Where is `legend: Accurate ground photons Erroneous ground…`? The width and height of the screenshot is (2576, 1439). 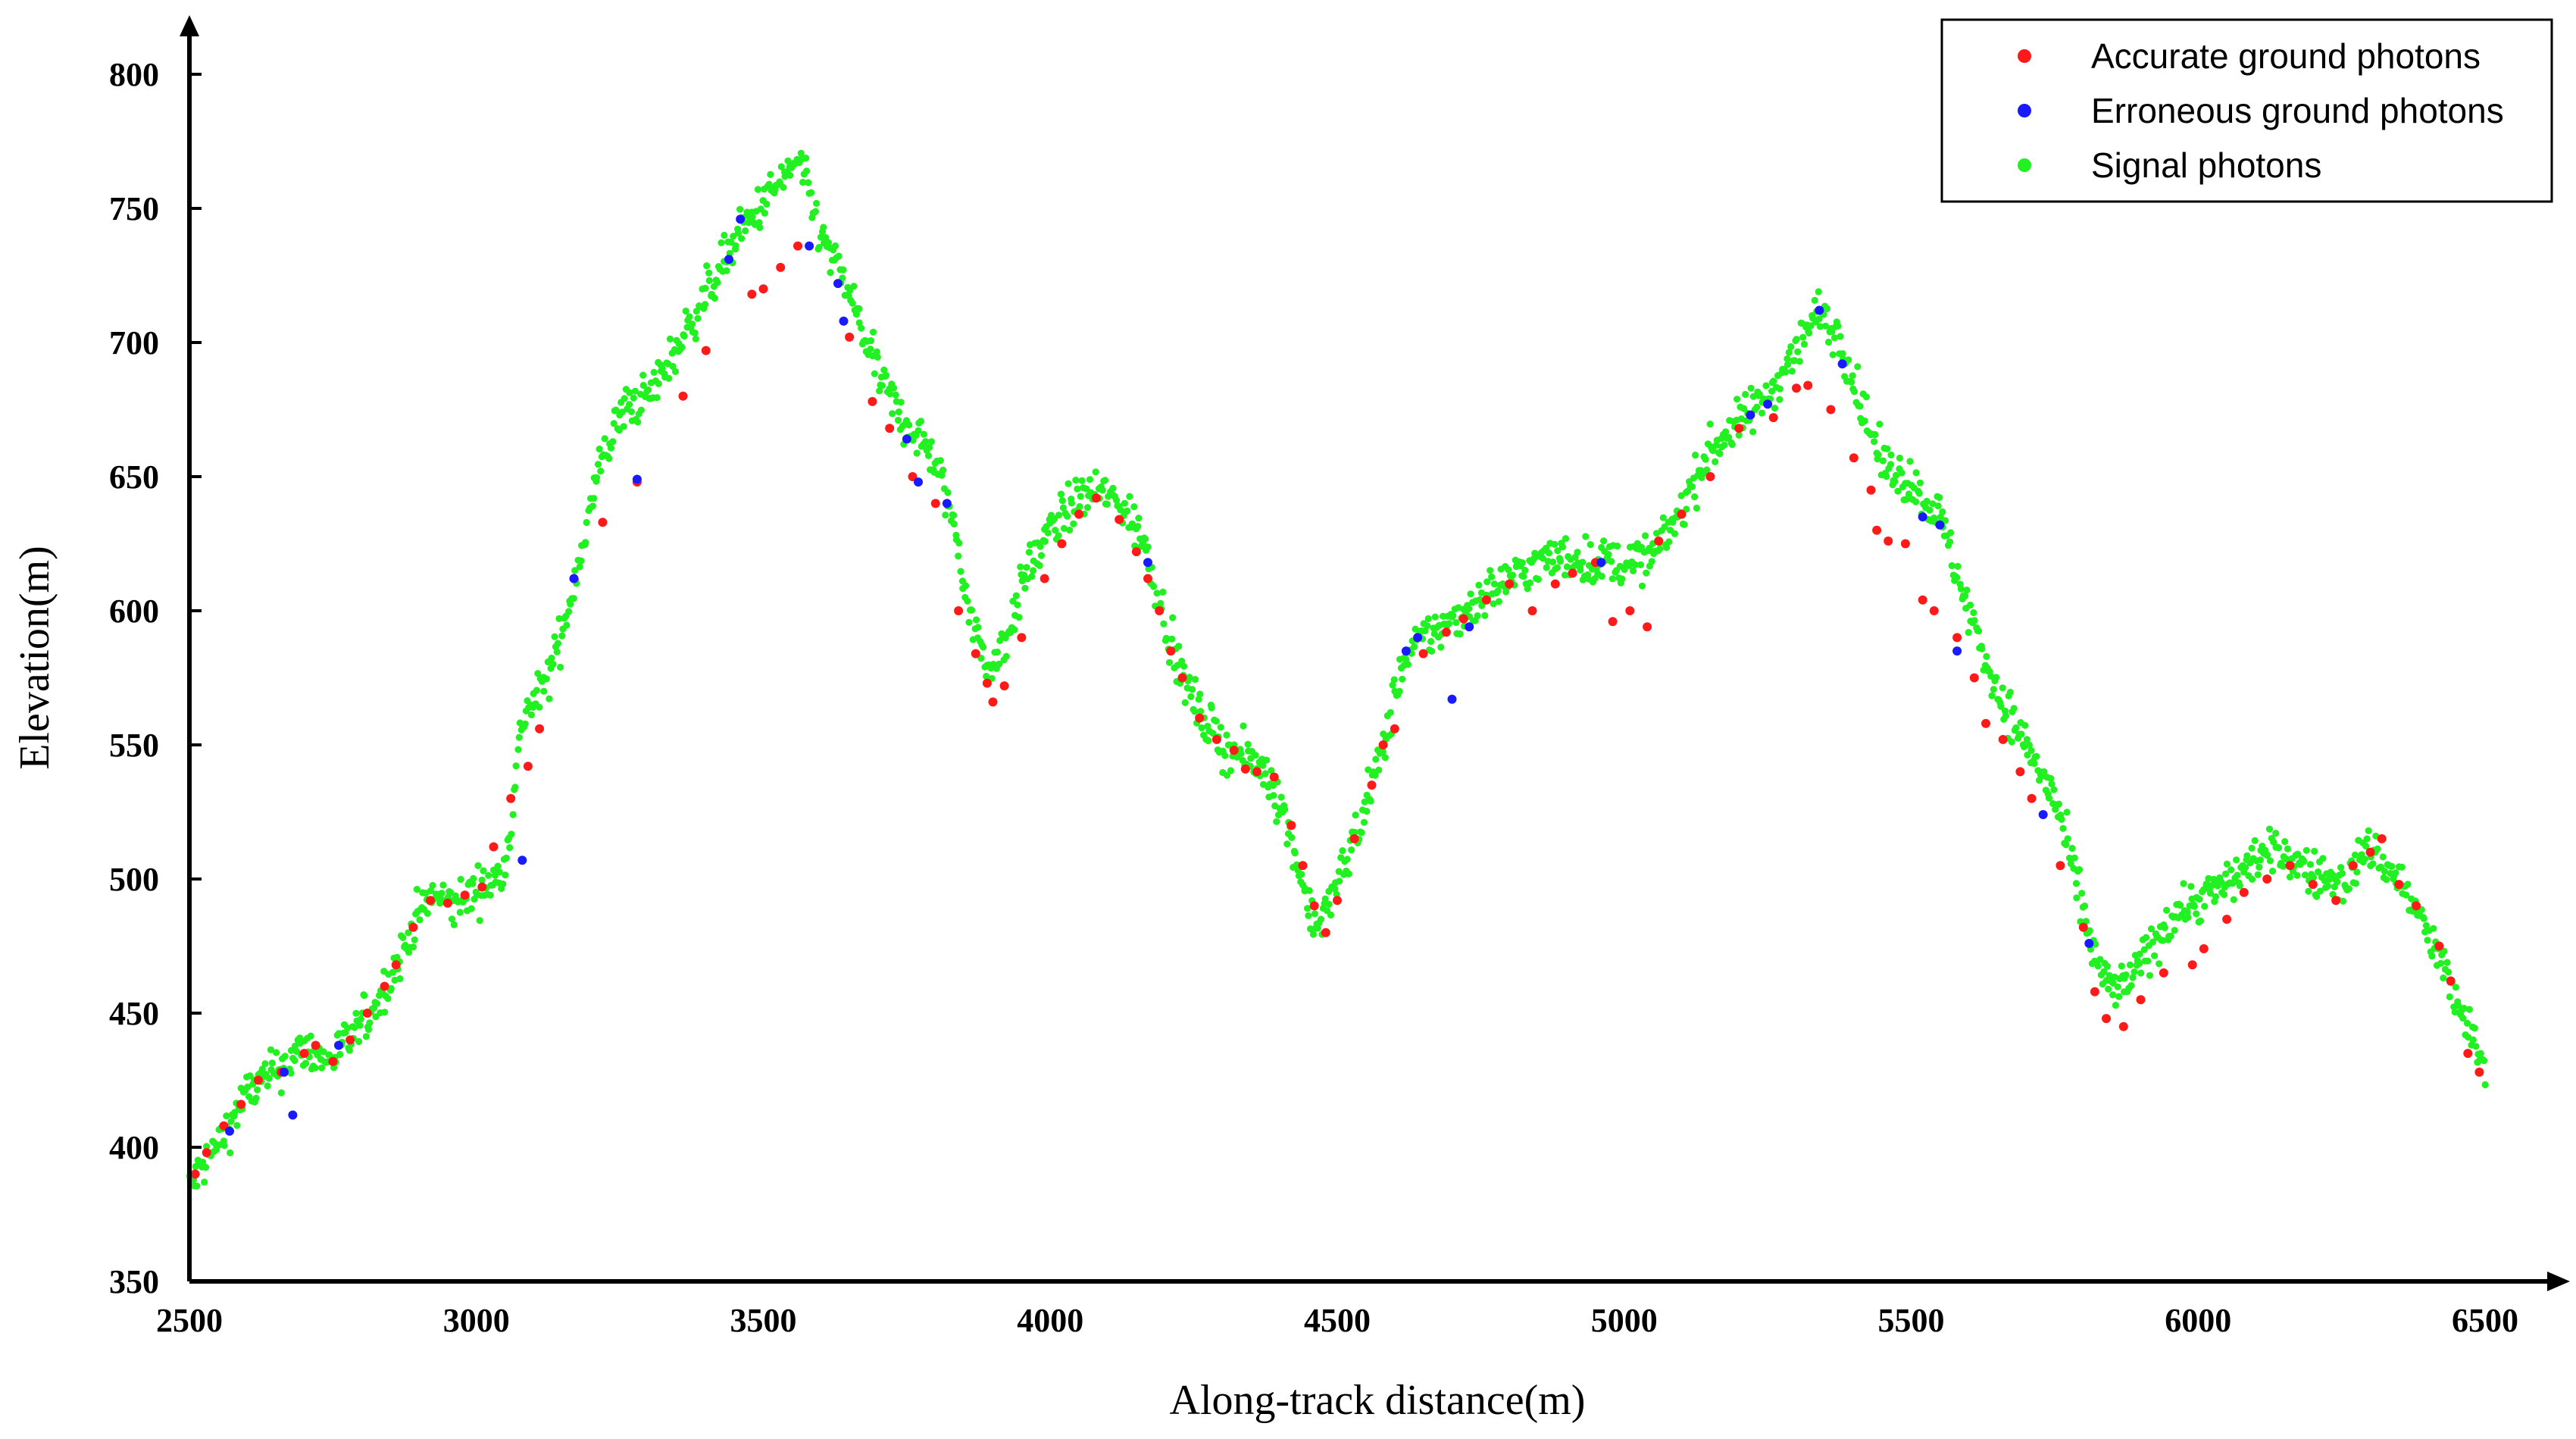 legend: Accurate ground photons Erroneous ground… is located at coordinates (2246, 110).